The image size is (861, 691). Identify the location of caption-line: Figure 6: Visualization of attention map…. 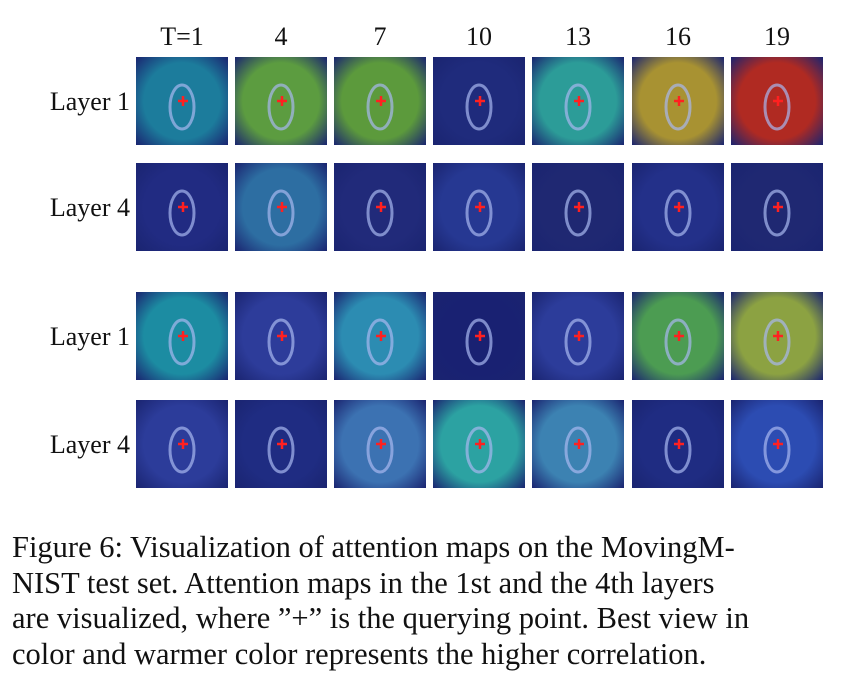
(373, 547).